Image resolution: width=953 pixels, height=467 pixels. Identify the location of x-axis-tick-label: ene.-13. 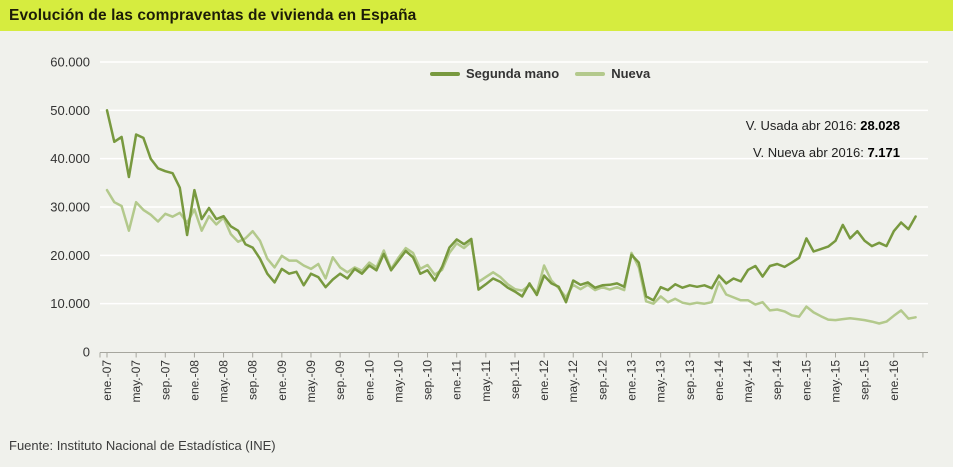
(632, 380).